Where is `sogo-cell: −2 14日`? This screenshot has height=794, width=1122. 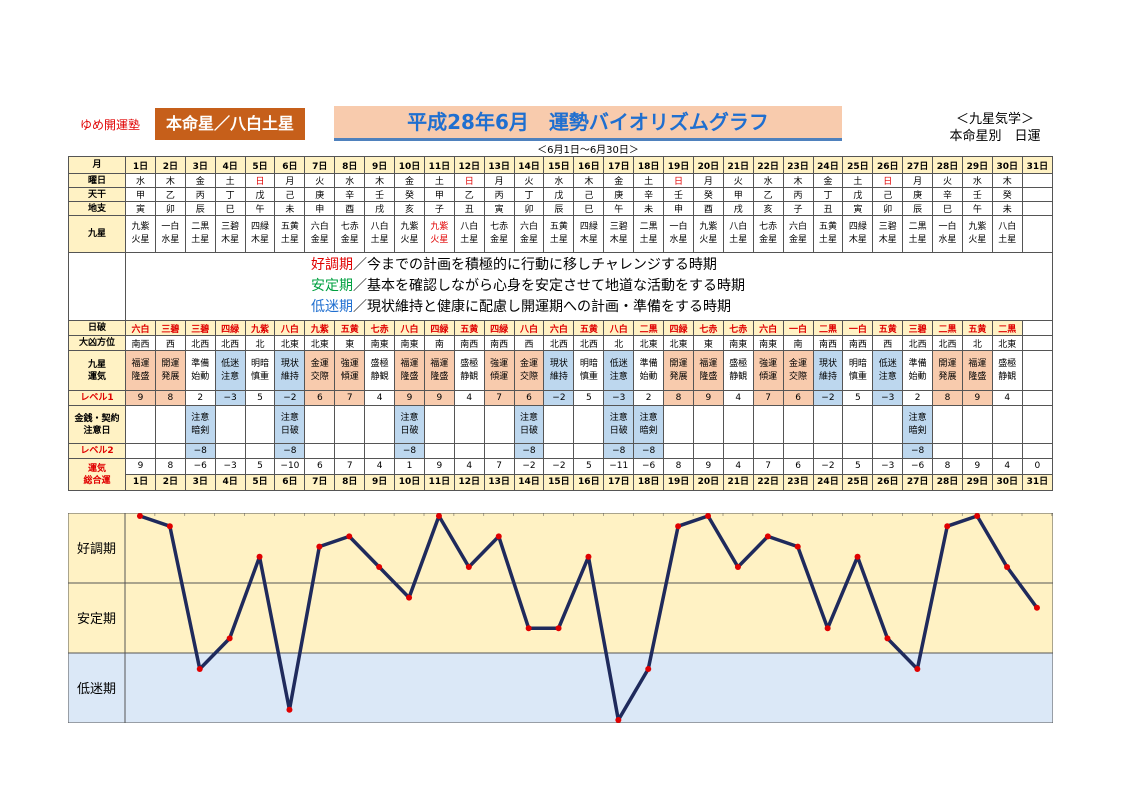 sogo-cell: −2 14日 is located at coordinates (529, 474).